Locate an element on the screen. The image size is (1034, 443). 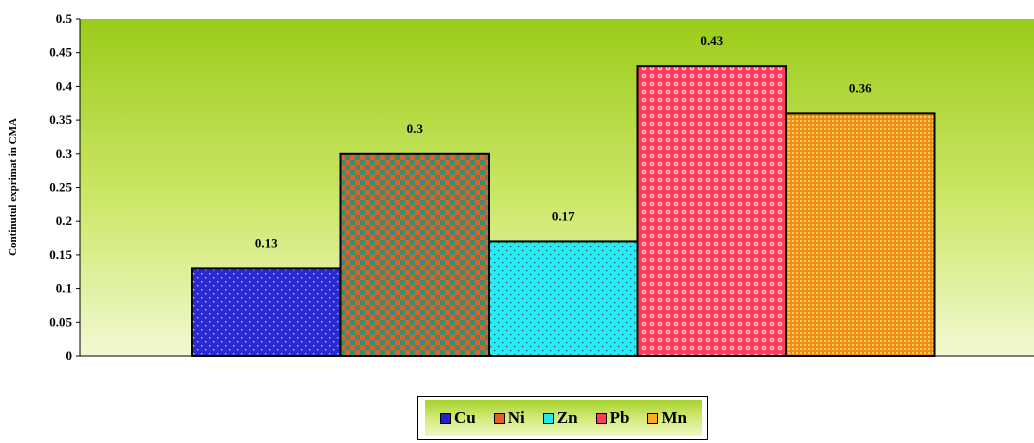
legend-label: Ni is located at coordinates (516, 417).